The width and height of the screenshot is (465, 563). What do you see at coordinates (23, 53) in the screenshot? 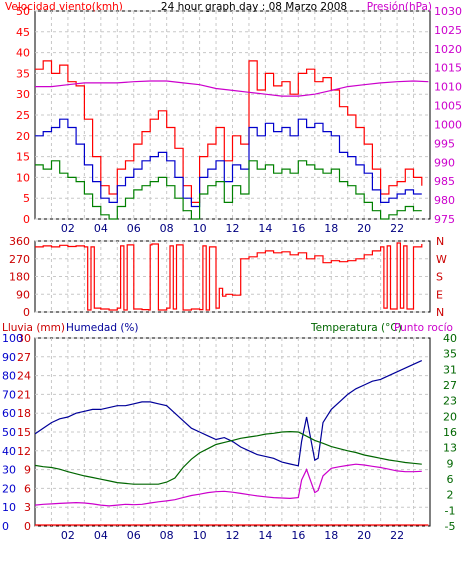
I see `wind-speed-tick: 40` at bounding box center [23, 53].